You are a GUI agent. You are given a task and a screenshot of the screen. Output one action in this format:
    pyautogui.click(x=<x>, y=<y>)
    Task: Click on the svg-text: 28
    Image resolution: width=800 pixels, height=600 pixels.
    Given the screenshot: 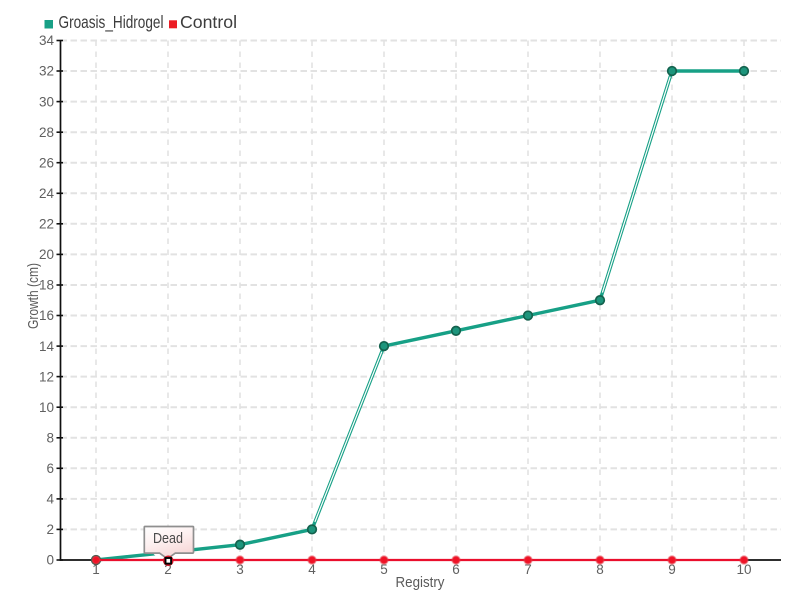 What is the action you would take?
    pyautogui.click(x=46, y=132)
    